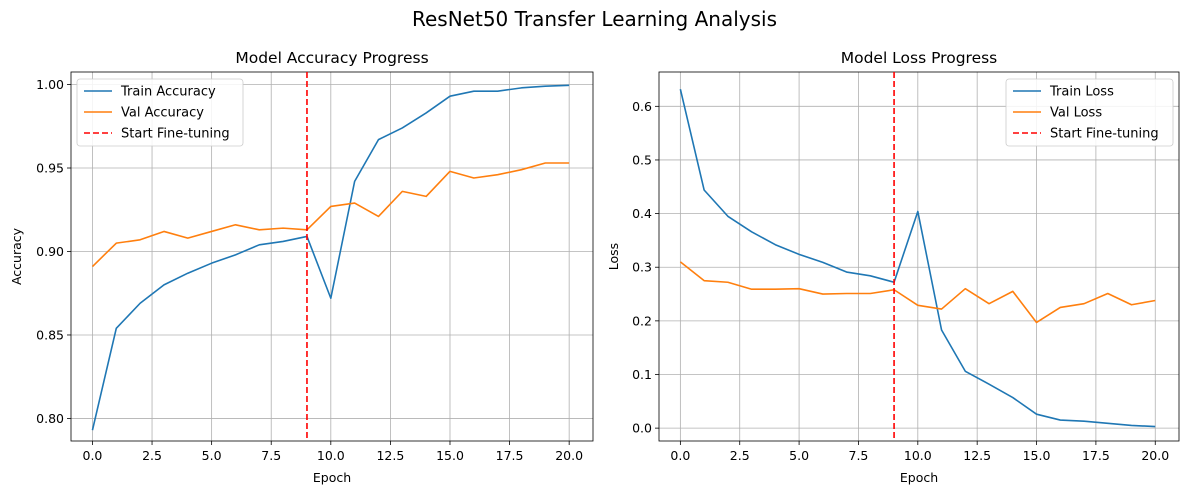 The height and width of the screenshot is (495, 1189). I want to click on legend-label: Val Loss, so click(1076, 113).